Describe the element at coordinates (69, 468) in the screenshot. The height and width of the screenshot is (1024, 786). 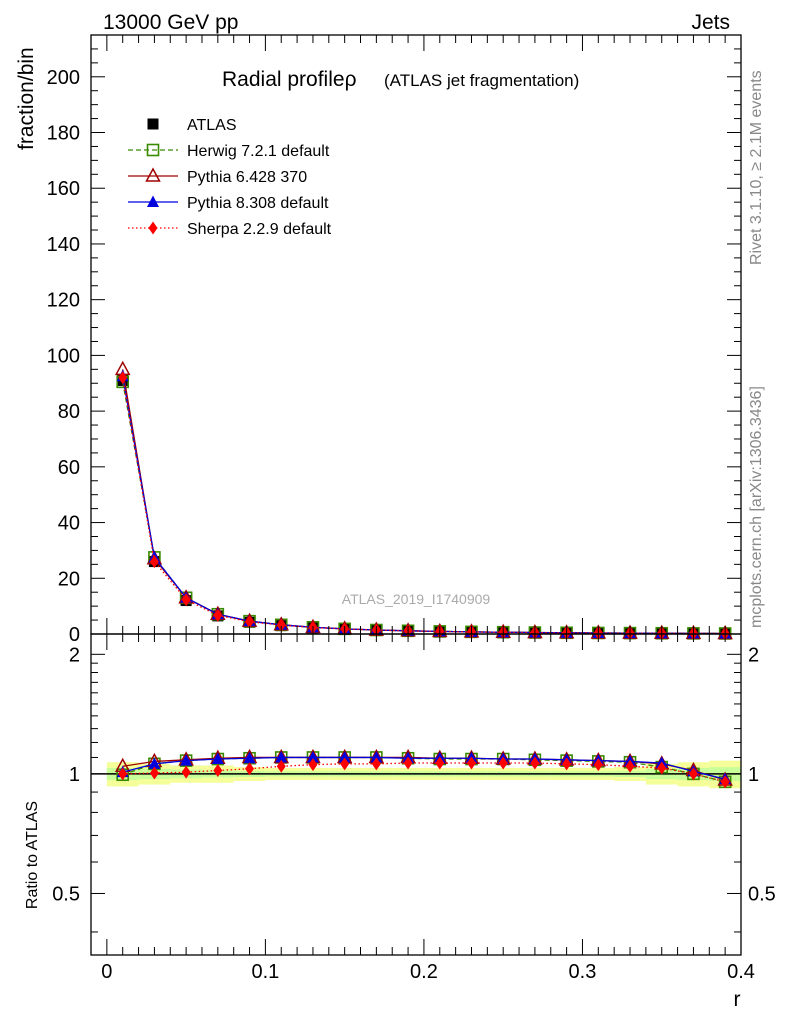
I see `main-y-tick-label: 60` at that location.